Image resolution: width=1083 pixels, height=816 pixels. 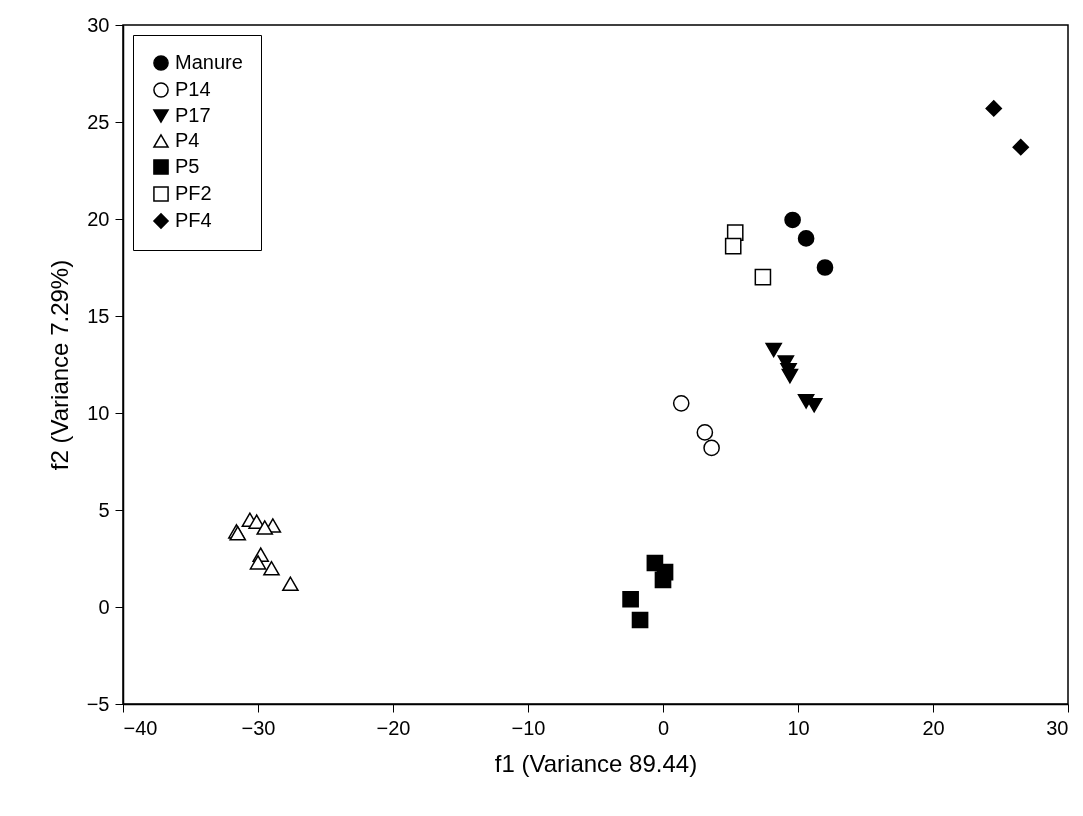 What do you see at coordinates (140, 727) in the screenshot?
I see `x-tick-label: −40` at bounding box center [140, 727].